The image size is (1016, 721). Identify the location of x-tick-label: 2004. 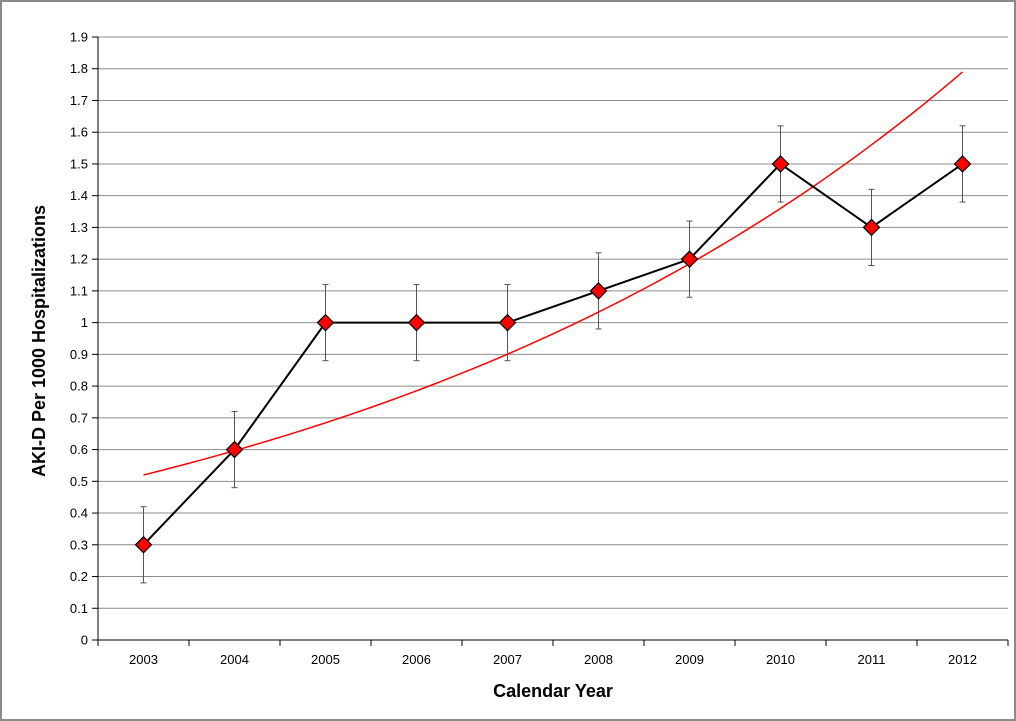
(234, 659).